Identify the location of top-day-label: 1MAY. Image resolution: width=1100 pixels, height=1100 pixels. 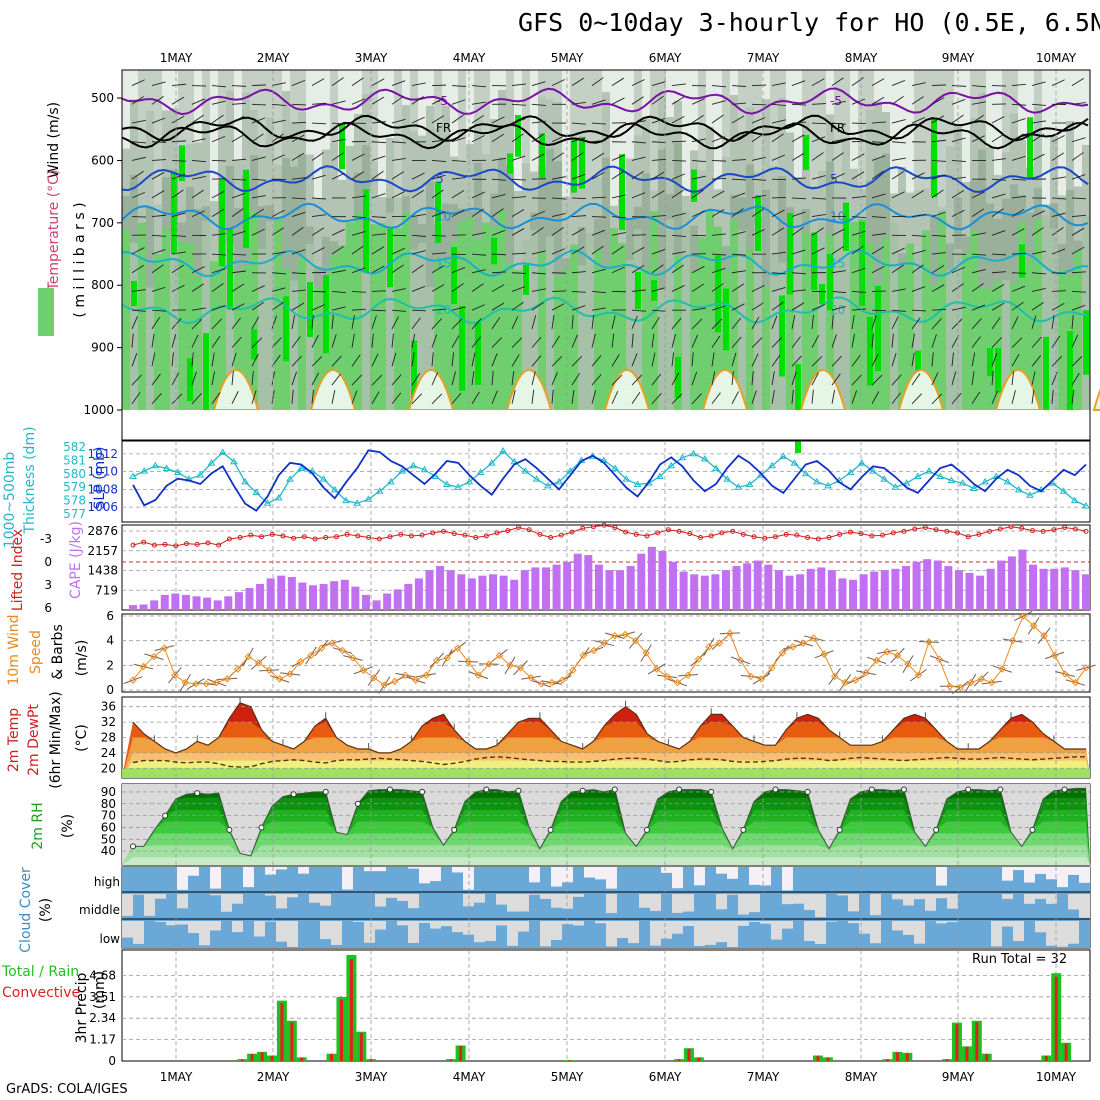
(176, 58).